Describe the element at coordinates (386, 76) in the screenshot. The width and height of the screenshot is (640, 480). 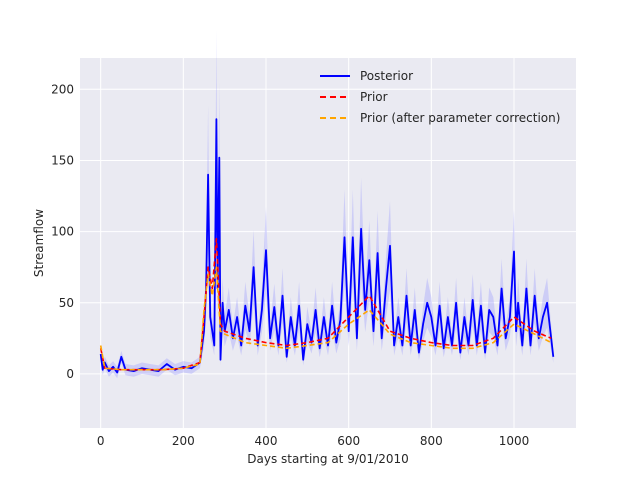
I see `legend-label-posterior: Posterior` at that location.